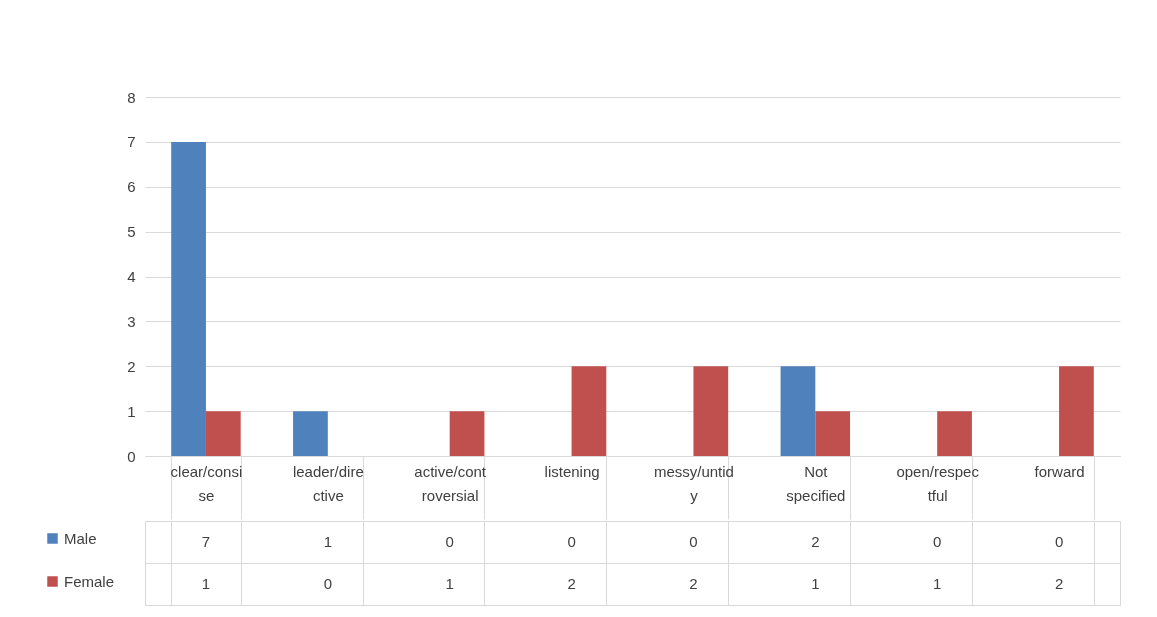 Image resolution: width=1157 pixels, height=617 pixels. Describe the element at coordinates (572, 471) in the screenshot. I see `x-tick-label: listening` at that location.